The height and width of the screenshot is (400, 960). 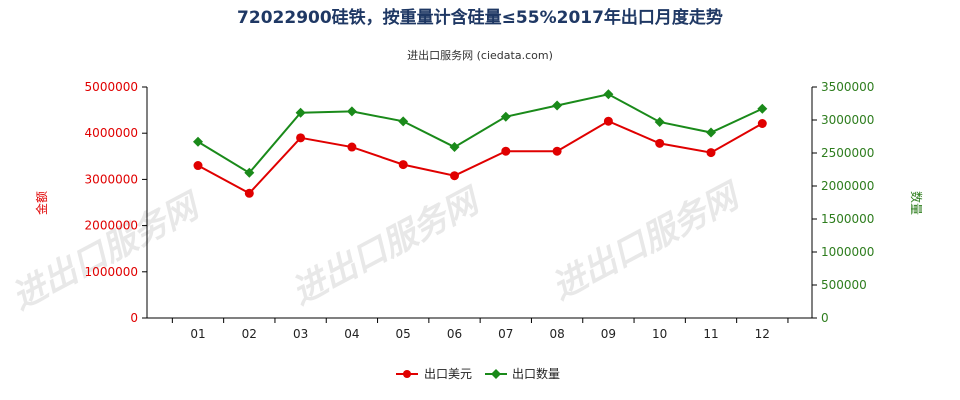 What do you see at coordinates (659, 334) in the screenshot?
I see `x-tick-label: 10` at bounding box center [659, 334].